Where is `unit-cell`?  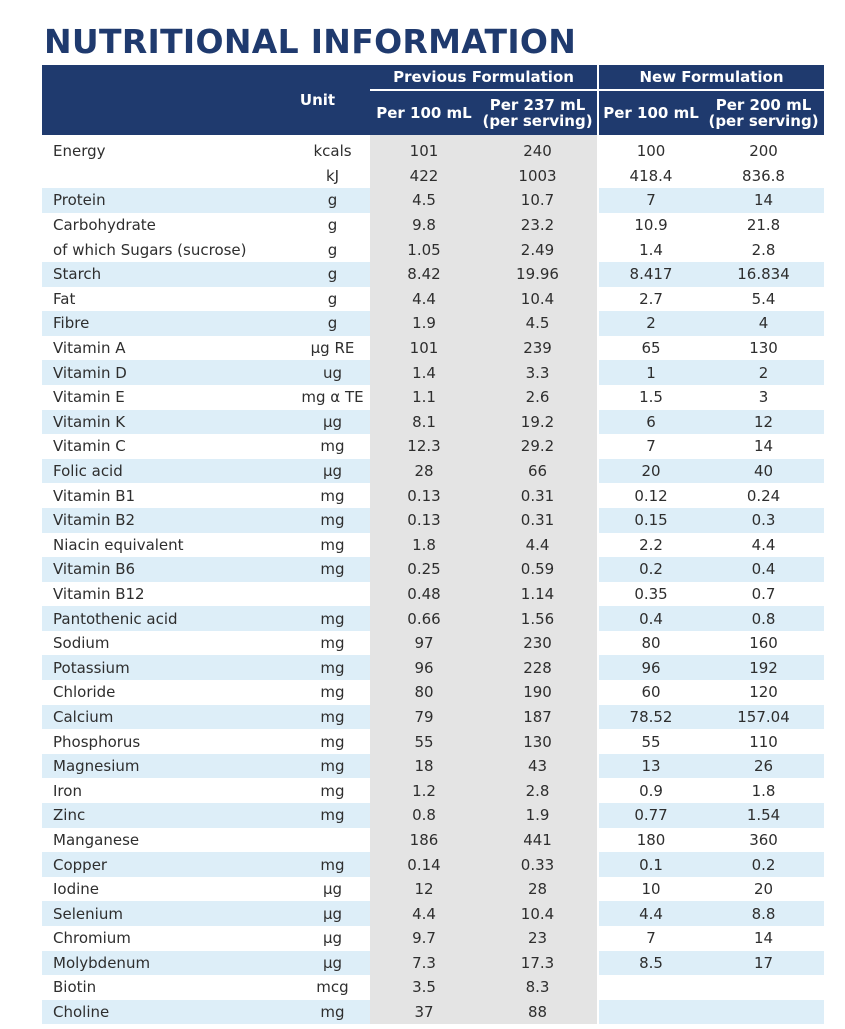 unit-cell is located at coordinates (317, 840).